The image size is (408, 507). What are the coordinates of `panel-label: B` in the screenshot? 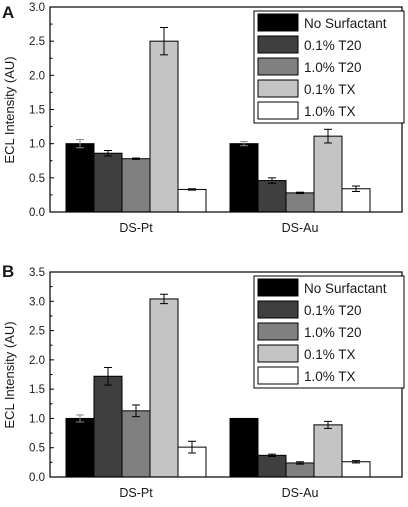 It's located at (8, 271).